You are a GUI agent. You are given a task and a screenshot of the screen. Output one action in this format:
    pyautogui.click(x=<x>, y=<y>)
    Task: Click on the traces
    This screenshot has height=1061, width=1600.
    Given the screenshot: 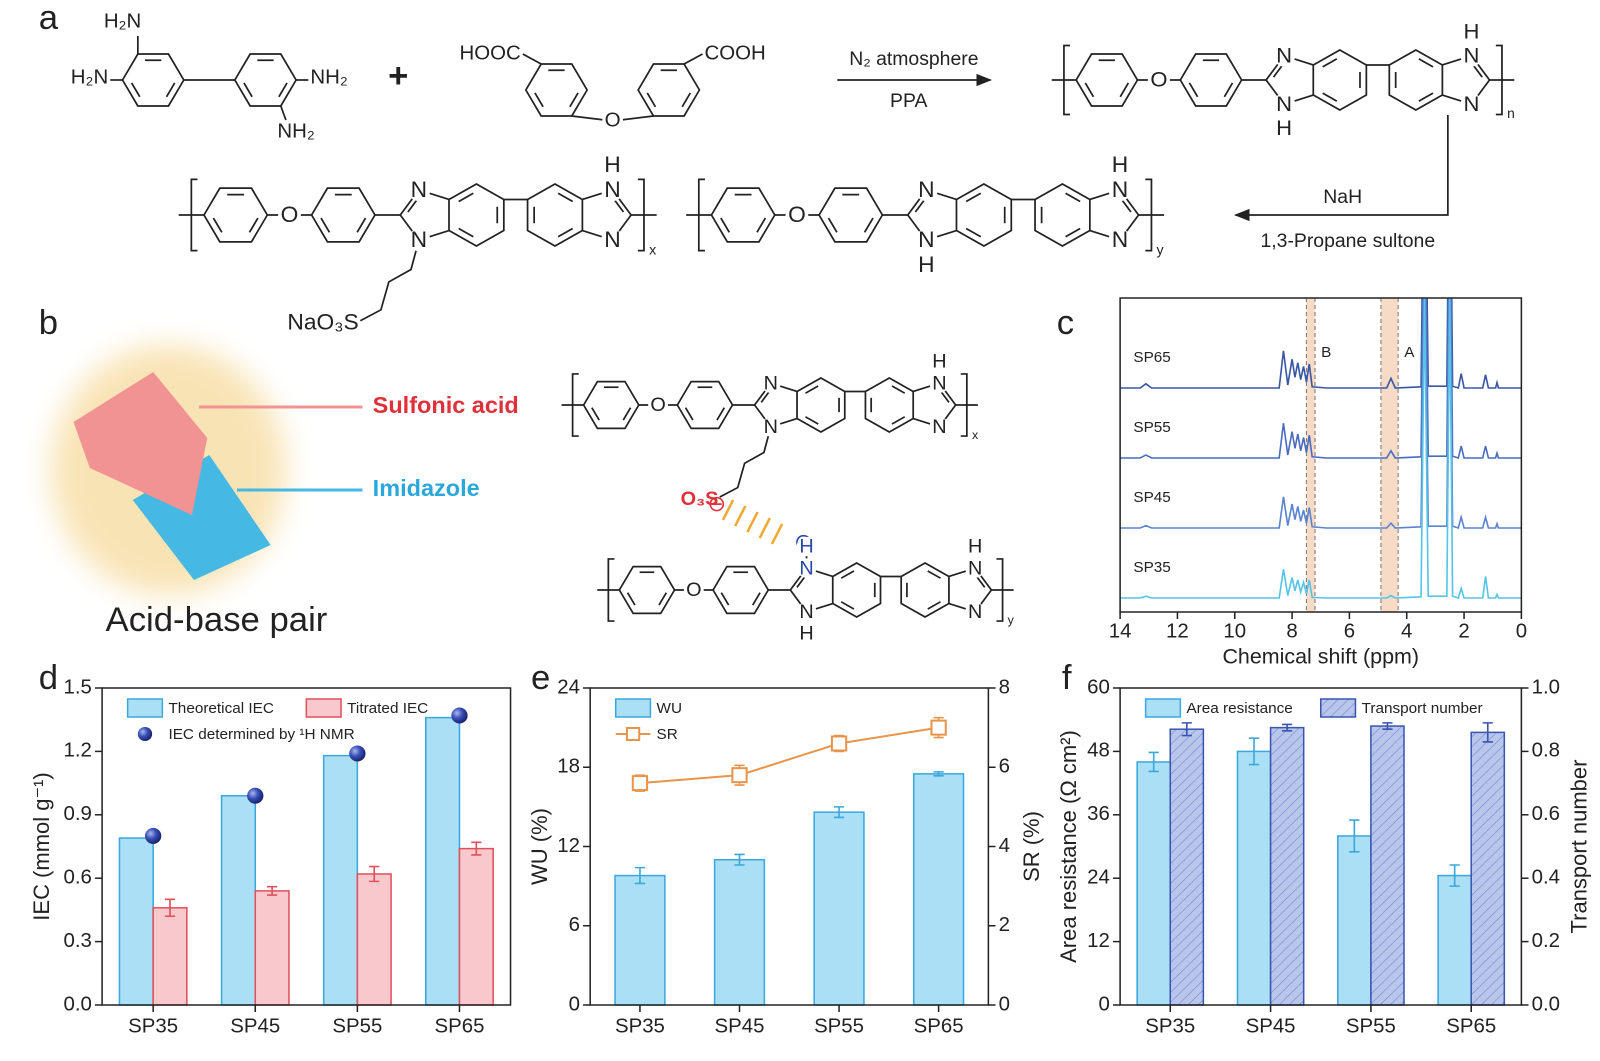 What is the action you would take?
    pyautogui.click(x=1321, y=449)
    